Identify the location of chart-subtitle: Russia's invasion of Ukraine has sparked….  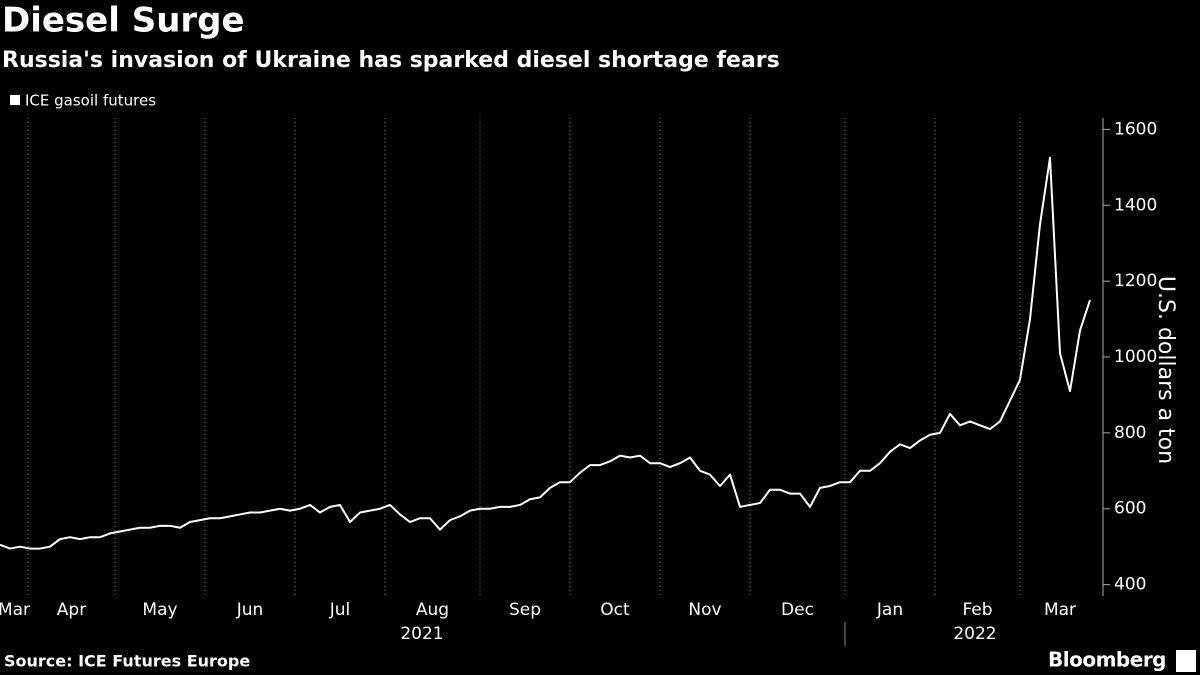
(391, 60).